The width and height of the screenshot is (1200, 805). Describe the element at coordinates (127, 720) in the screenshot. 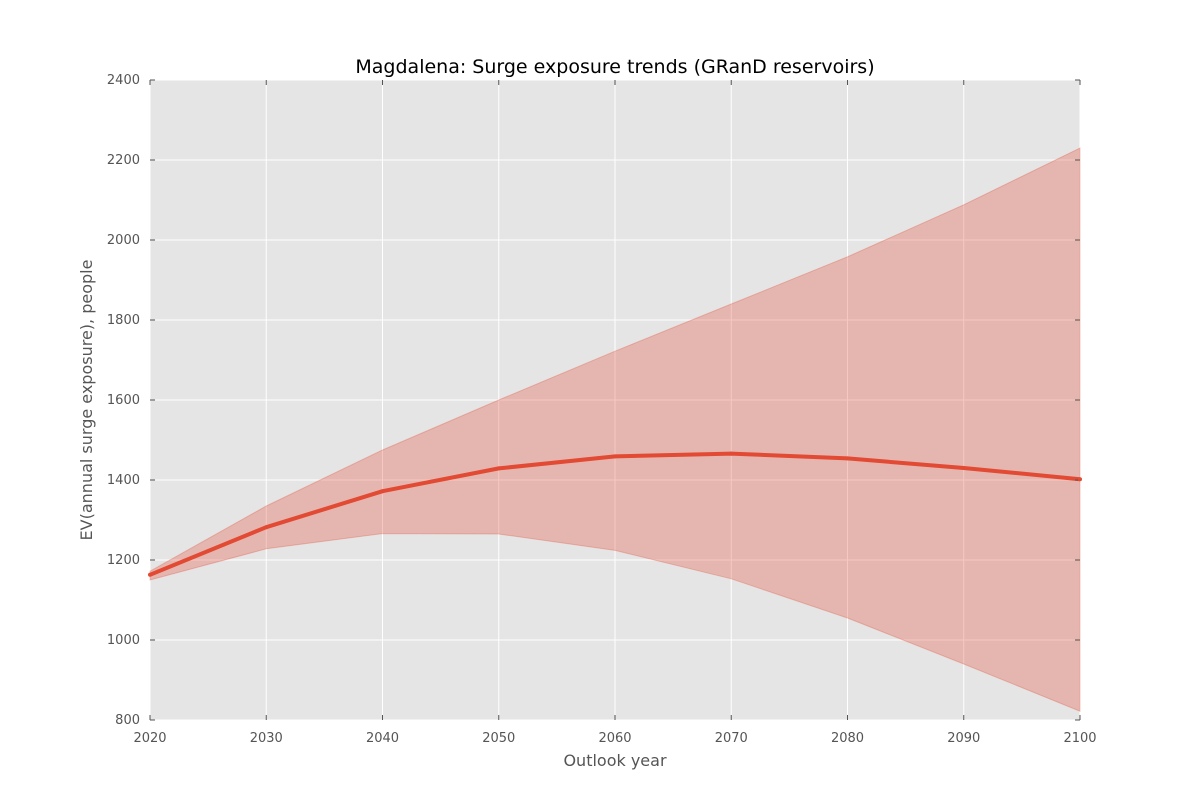

I see `y-tick-label: 800` at that location.